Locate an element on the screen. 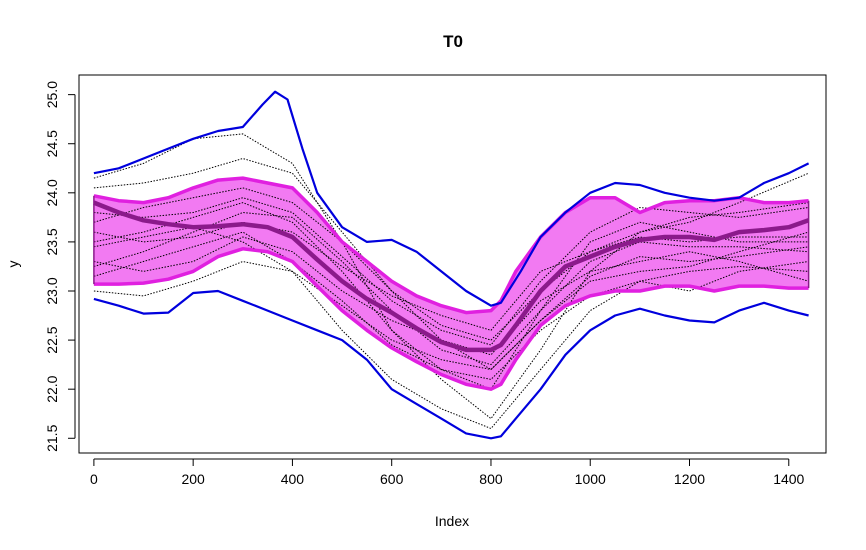 Image resolution: width=866 pixels, height=550 pixels. y-tick-label: 23.5 is located at coordinates (52, 241).